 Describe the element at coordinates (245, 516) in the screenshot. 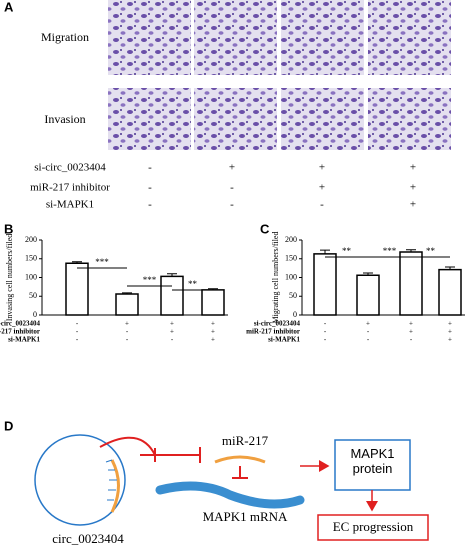

I see `mrna: MAPK1 mRNA` at that location.